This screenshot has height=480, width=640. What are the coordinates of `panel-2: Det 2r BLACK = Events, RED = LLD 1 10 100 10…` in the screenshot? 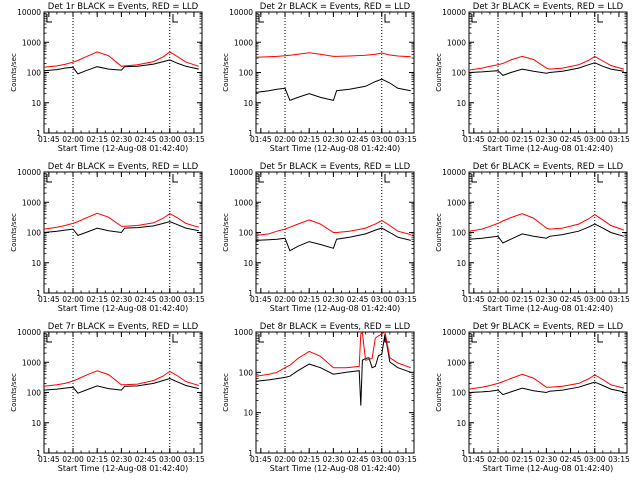 It's located at (319, 77).